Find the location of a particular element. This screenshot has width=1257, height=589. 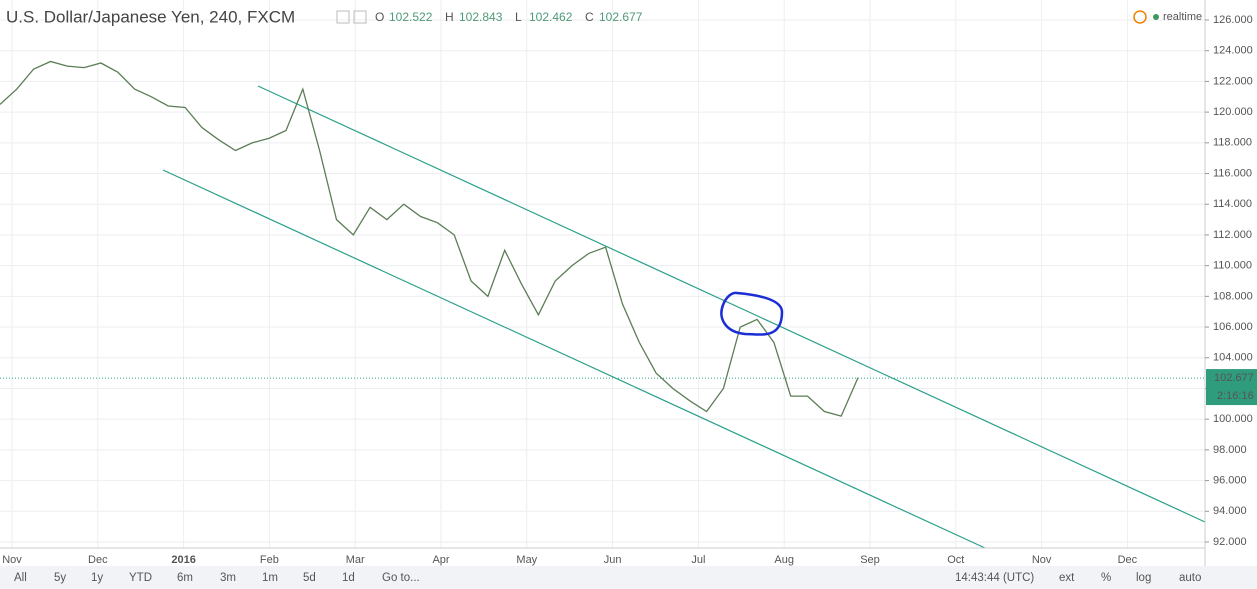

y-tick-label: 106.000 is located at coordinates (1233, 327).